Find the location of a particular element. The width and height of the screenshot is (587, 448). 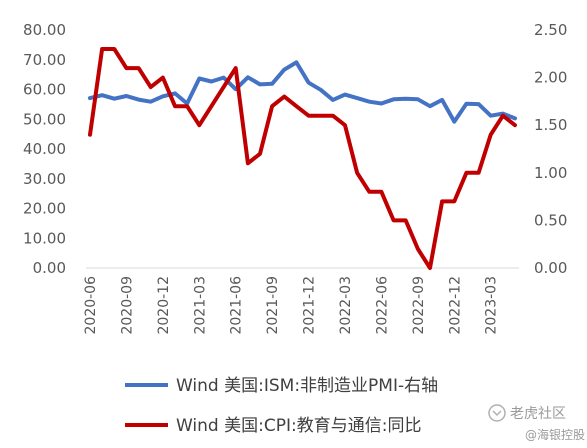

x-tick-label: 2021-09 is located at coordinates (273, 305).